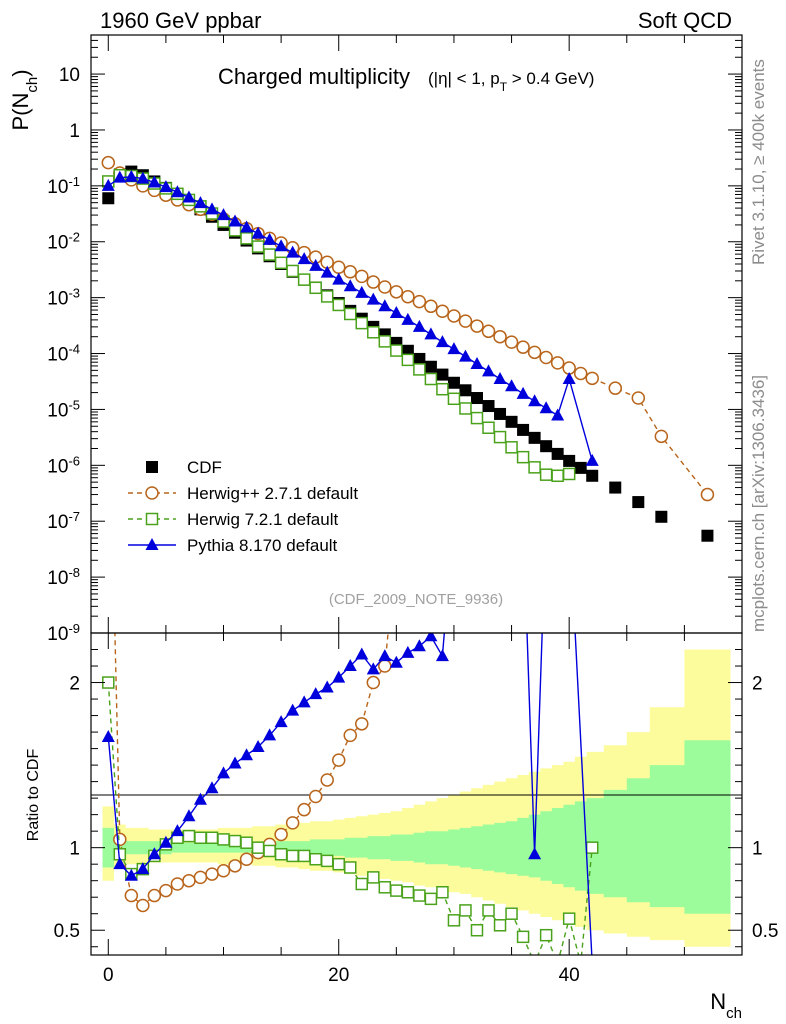 The height and width of the screenshot is (1024, 786). Describe the element at coordinates (152, 467) in the screenshot. I see `legend-marker-cdf` at that location.